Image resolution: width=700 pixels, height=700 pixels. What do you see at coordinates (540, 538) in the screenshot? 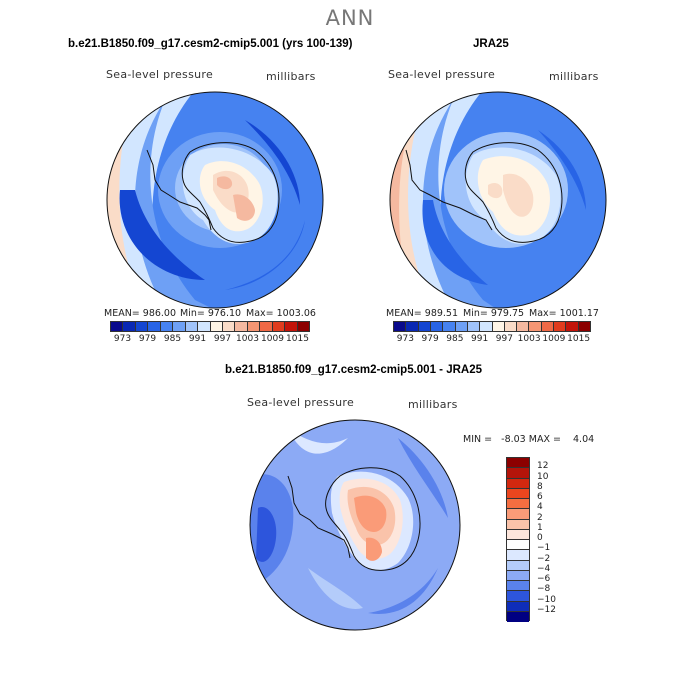
I see `colorbar-tick-label: 0` at bounding box center [540, 538].